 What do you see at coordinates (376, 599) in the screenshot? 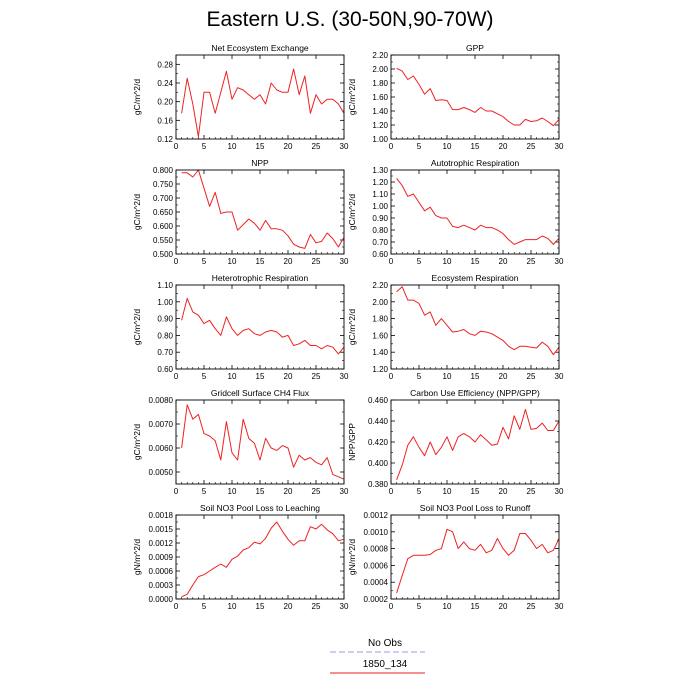
I see `ytick-label-soil-no3-pool-loss-to-runoff-0: 0.0002` at bounding box center [376, 599].